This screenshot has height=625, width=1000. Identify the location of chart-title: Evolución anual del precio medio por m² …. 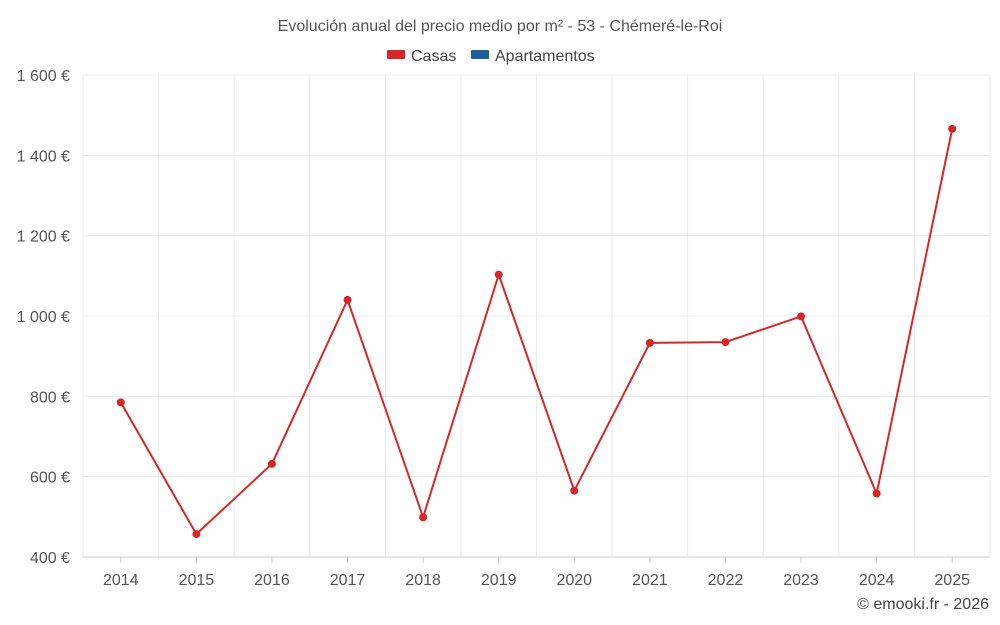
(500, 26).